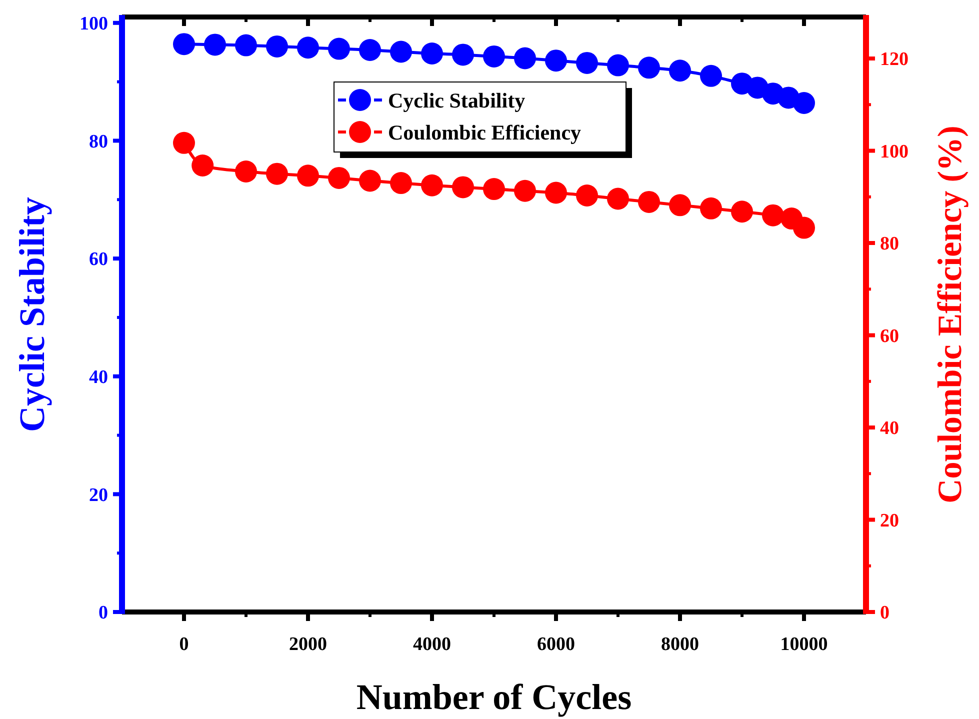 The image size is (979, 719). Describe the element at coordinates (556, 644) in the screenshot. I see `x-tick-label: 6000` at that location.